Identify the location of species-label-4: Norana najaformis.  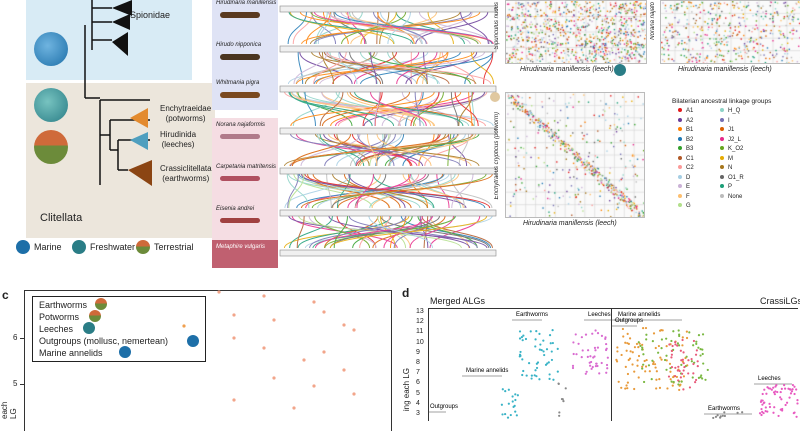
(240, 125).